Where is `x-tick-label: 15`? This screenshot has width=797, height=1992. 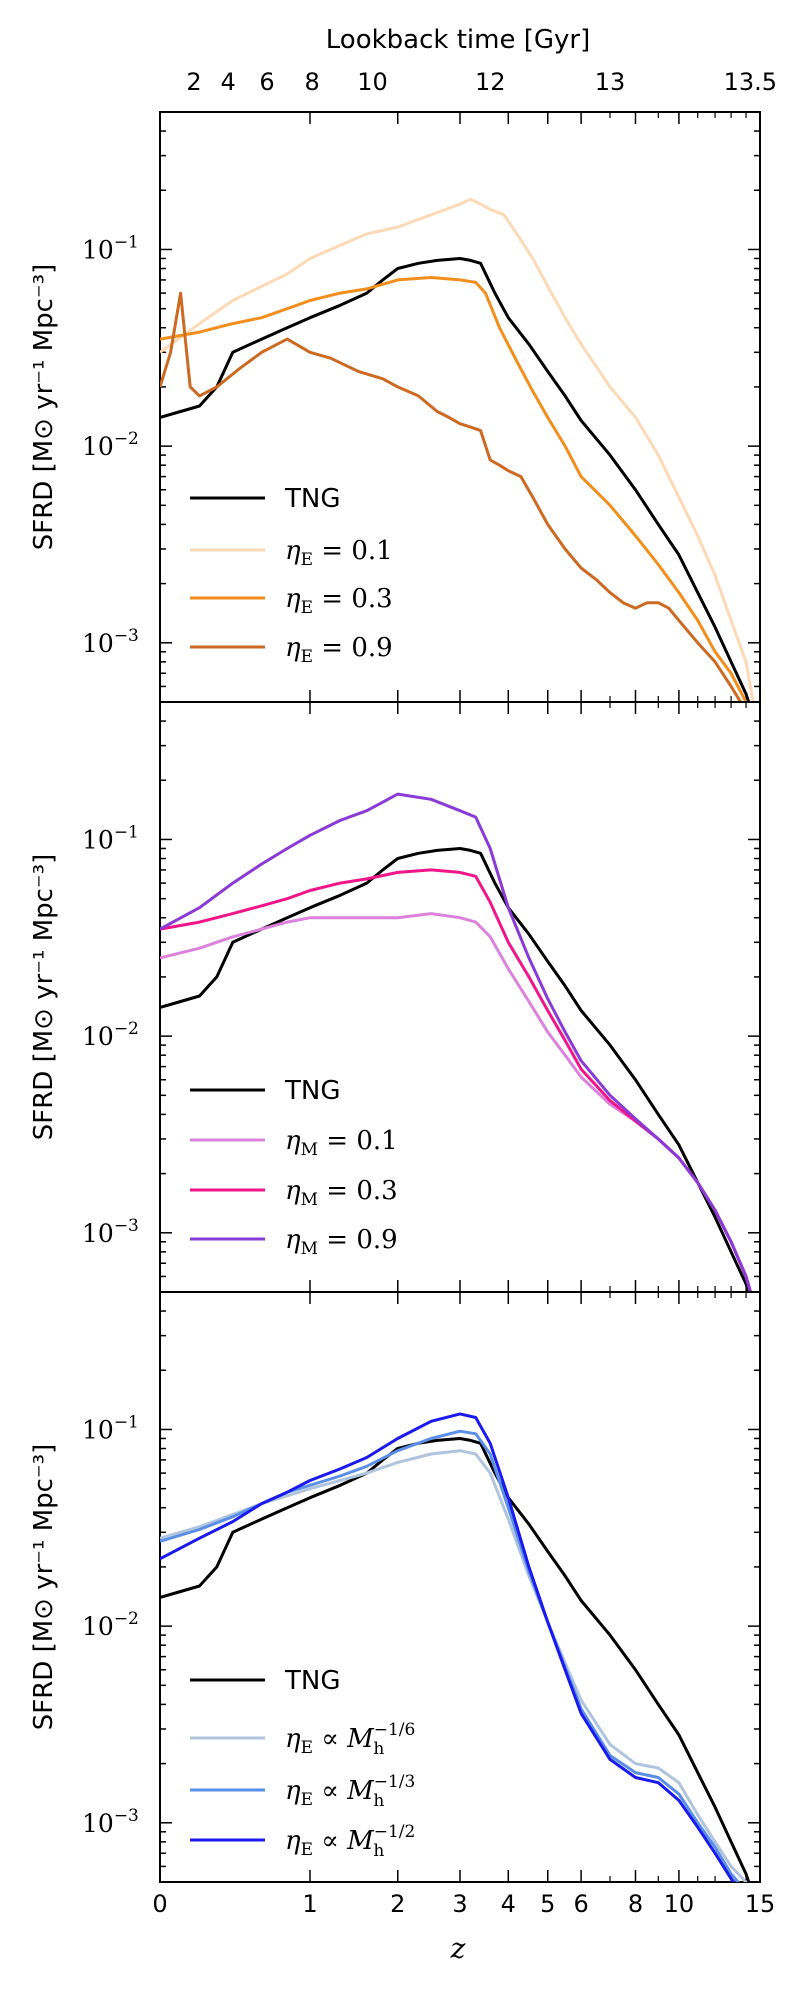 x-tick-label: 15 is located at coordinates (760, 1904).